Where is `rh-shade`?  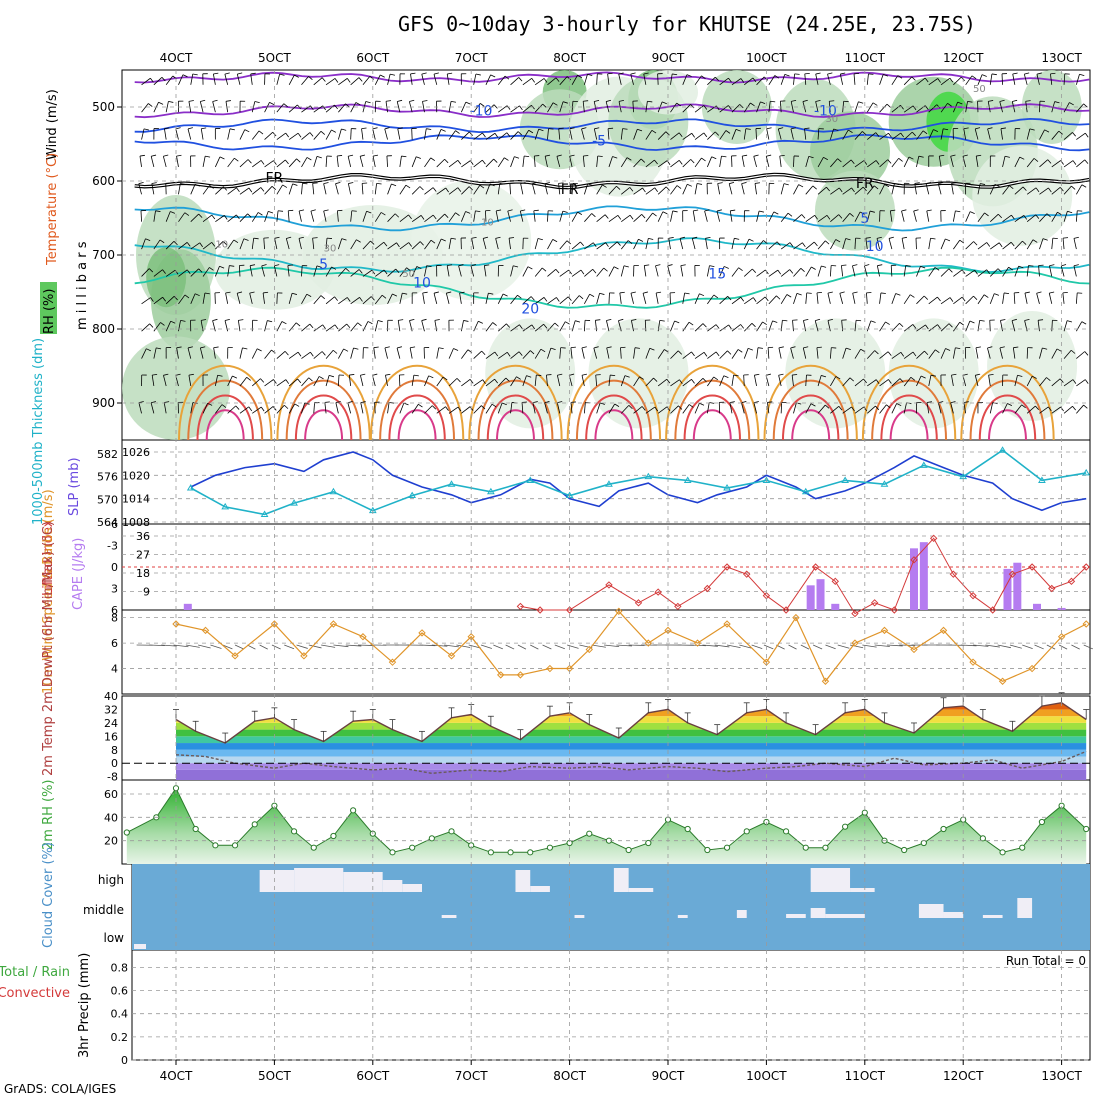
rh-shade is located at coordinates (1022, 195).